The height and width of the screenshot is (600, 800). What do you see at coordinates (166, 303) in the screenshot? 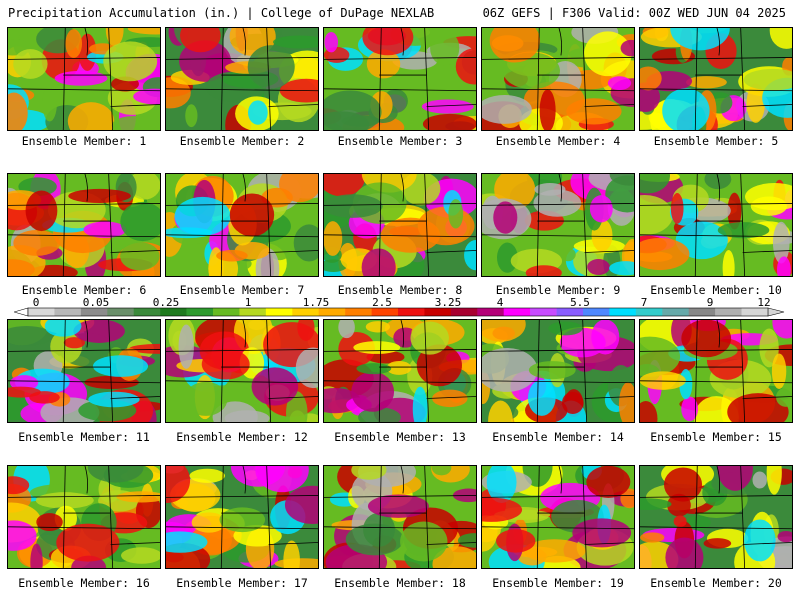
I see `colorbar-tick-label: 0.25` at bounding box center [166, 303].